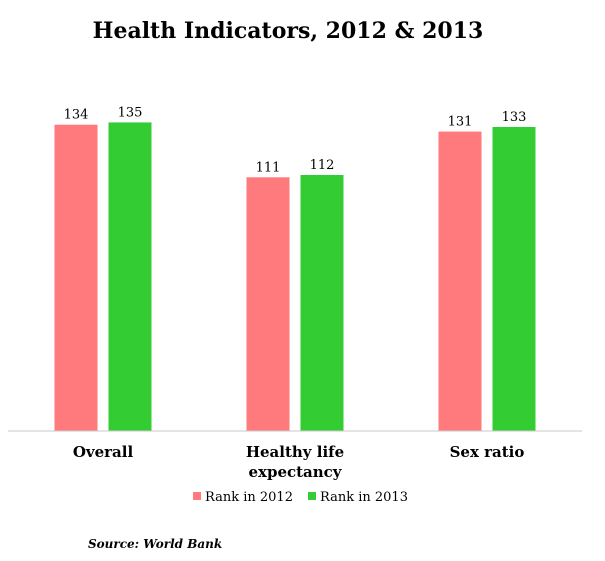 The width and height of the screenshot is (605, 561). Describe the element at coordinates (514, 117) in the screenshot. I see `value-label-series-1-category-2: 133` at that location.